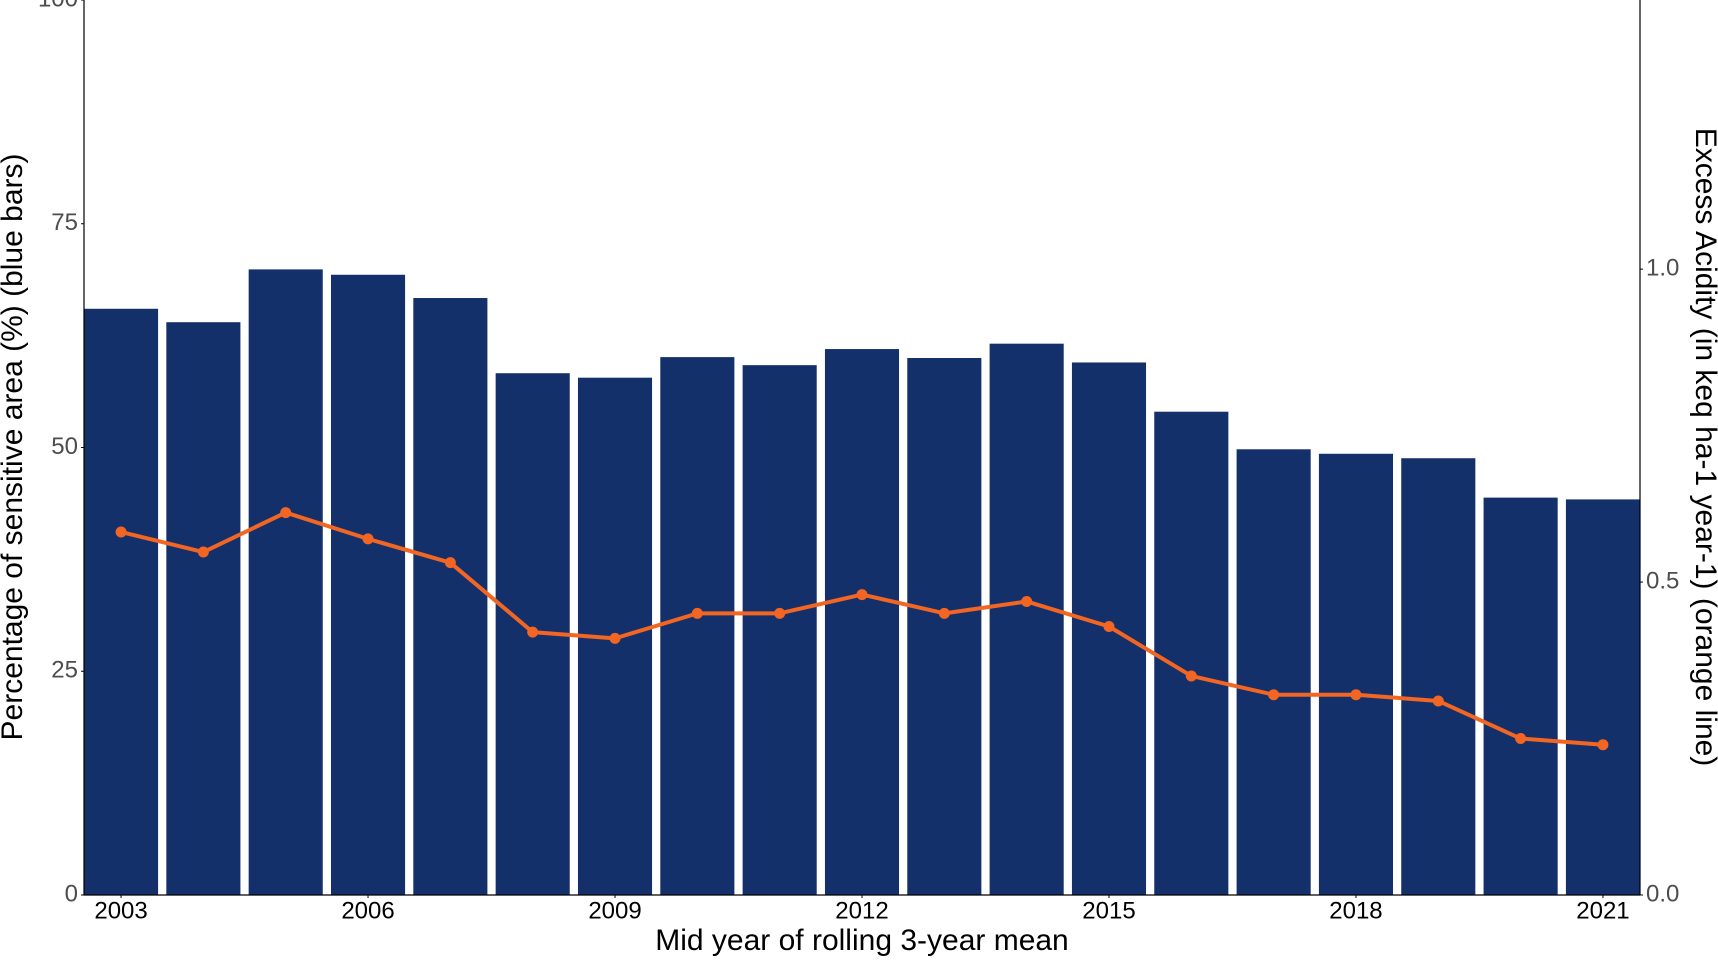 Image resolution: width=1718 pixels, height=960 pixels. Describe the element at coordinates (64, 670) in the screenshot. I see `y-tick-label: 25` at that location.